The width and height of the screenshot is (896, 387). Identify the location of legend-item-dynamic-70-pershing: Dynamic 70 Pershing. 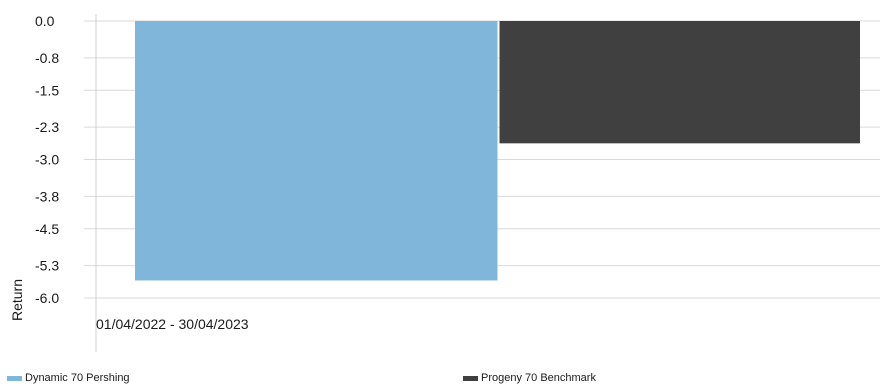
(68, 378).